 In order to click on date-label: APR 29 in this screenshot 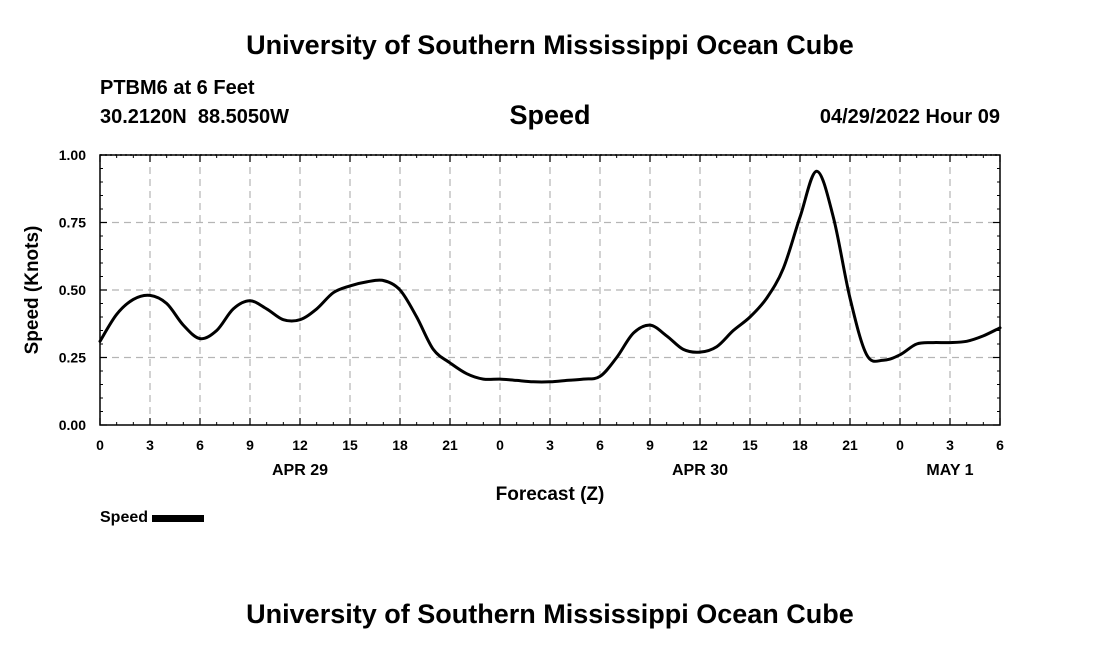, I will do `click(300, 470)`.